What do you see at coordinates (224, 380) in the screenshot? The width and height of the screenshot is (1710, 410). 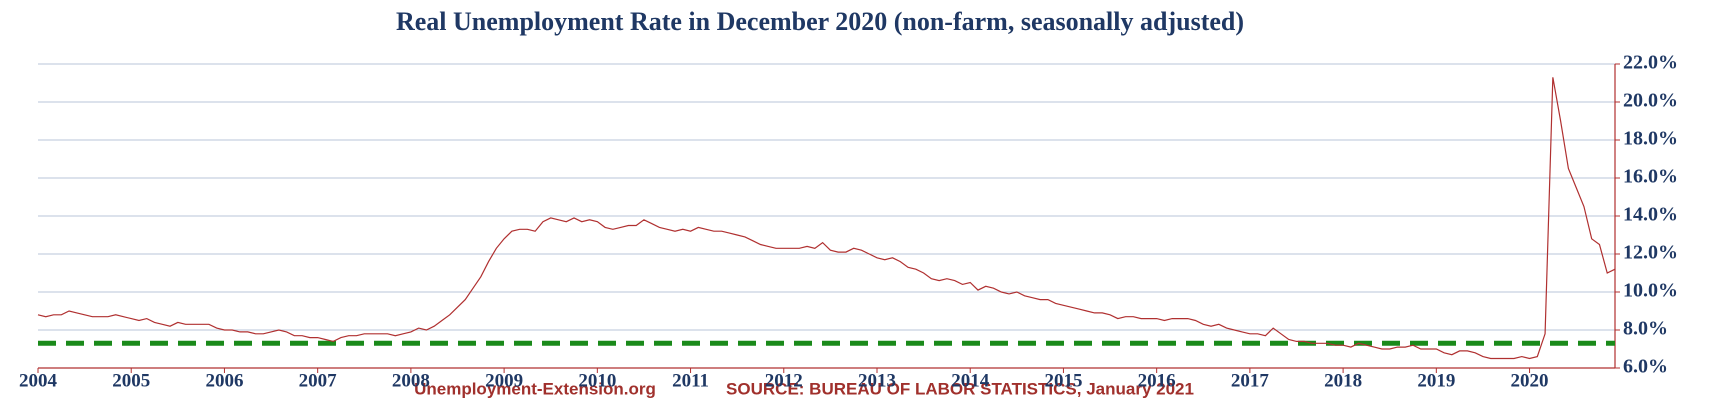 I see `x-tick-label: 2006` at bounding box center [224, 380].